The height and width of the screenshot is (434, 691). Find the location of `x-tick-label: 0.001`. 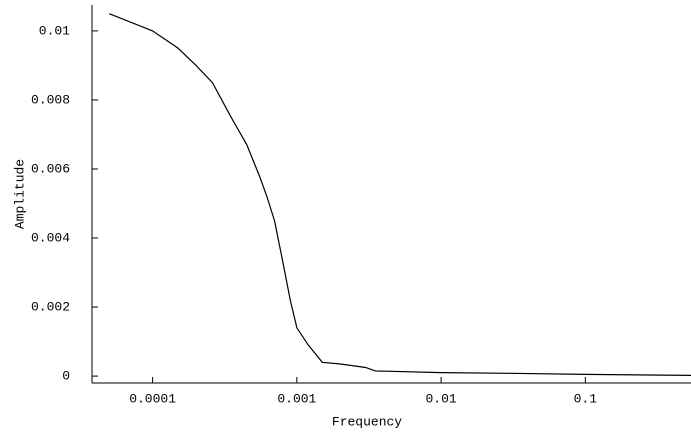

x-tick-label: 0.001 is located at coordinates (296, 398).